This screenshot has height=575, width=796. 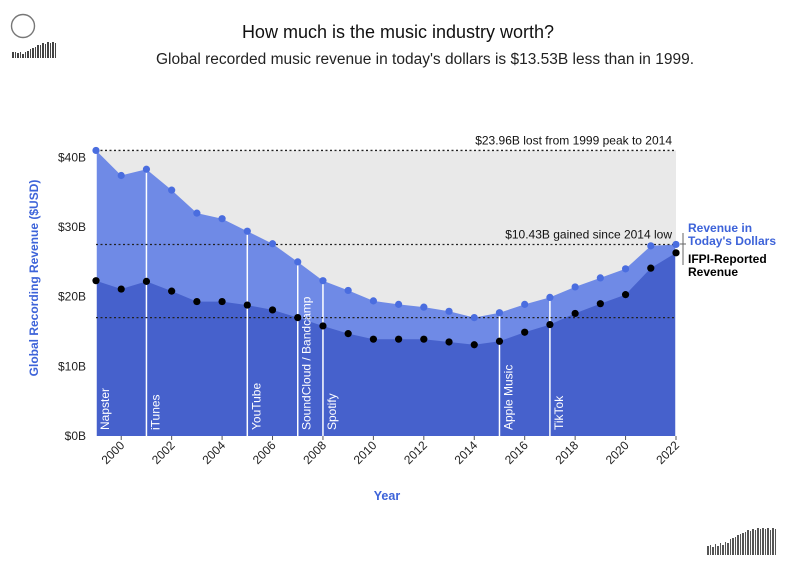 I want to click on reference-label: $10.43B gained since 2014 low, so click(x=588, y=234).